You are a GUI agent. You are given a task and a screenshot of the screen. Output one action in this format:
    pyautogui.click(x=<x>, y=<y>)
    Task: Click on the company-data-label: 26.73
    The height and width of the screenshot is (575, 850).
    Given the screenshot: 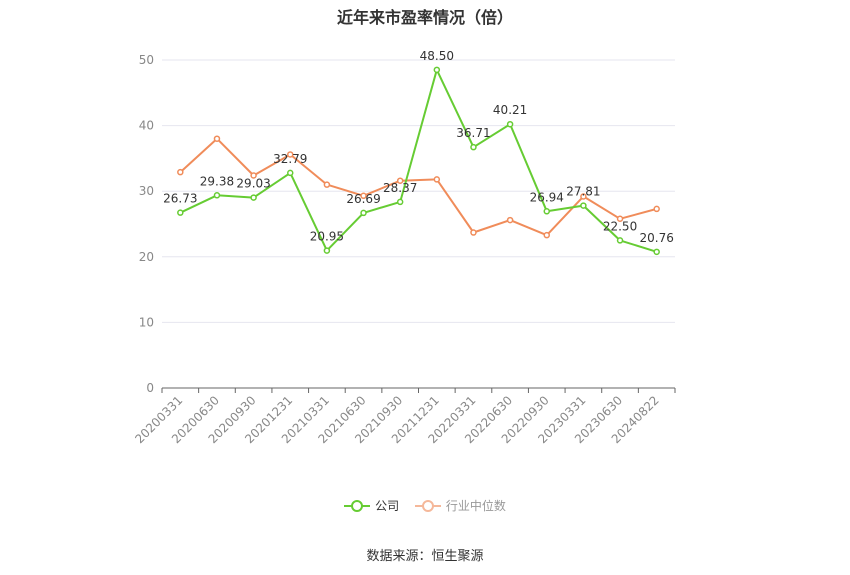 What is the action you would take?
    pyautogui.click(x=180, y=199)
    